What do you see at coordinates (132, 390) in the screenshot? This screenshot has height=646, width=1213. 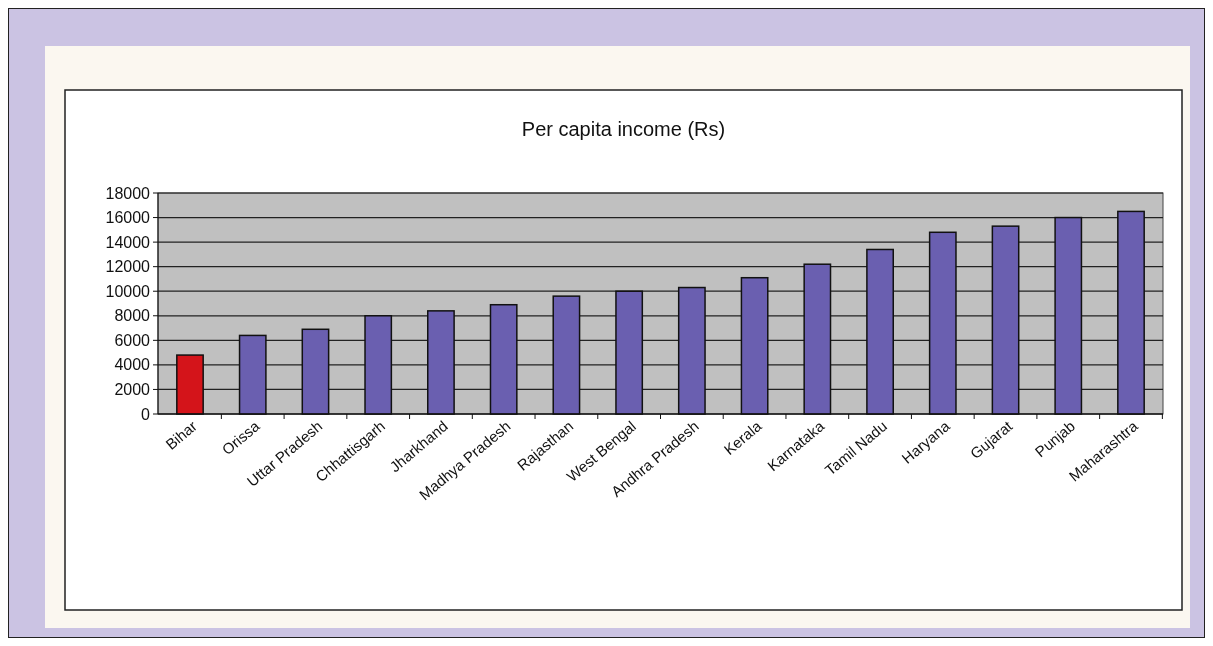 I see `y-tick-label: 2000` at bounding box center [132, 390].